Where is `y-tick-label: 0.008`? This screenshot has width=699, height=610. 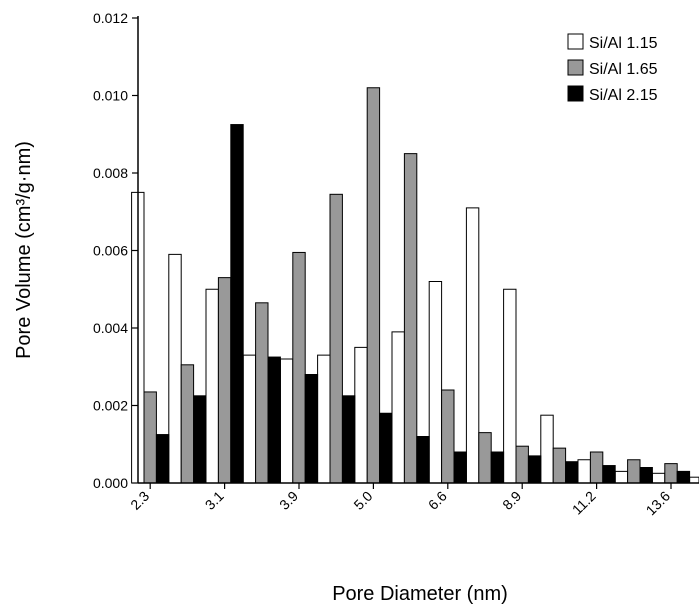 y-tick-label: 0.008 is located at coordinates (110, 173).